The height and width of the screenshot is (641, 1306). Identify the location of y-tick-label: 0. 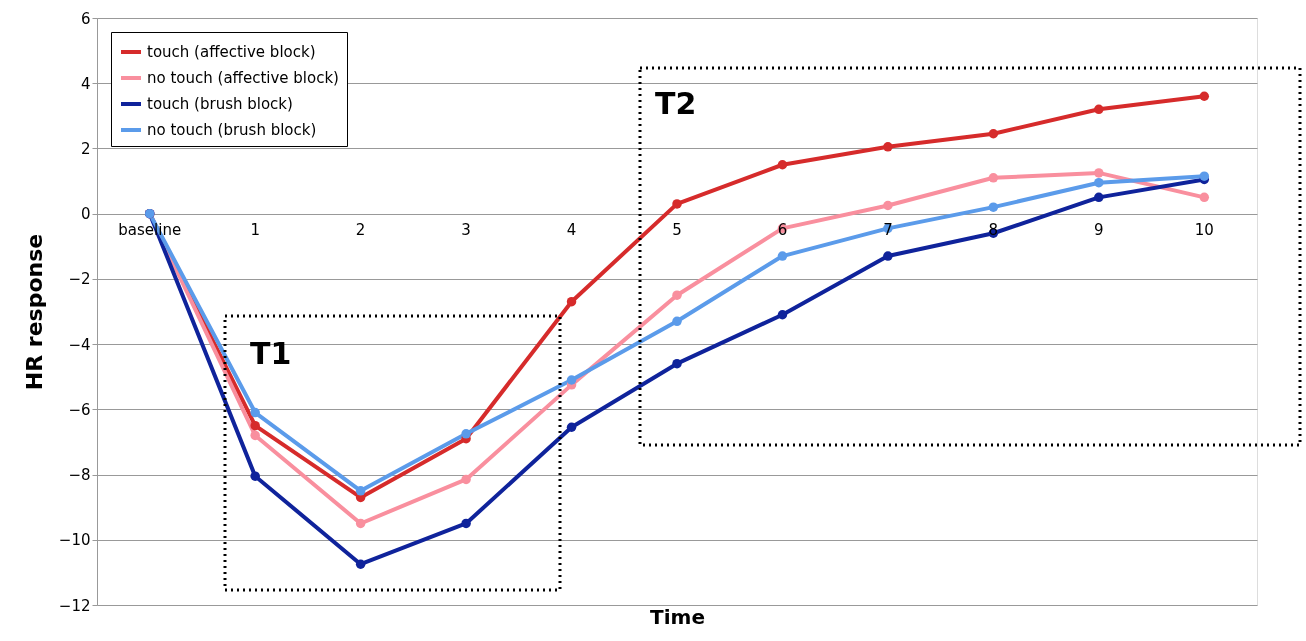
(85, 214).